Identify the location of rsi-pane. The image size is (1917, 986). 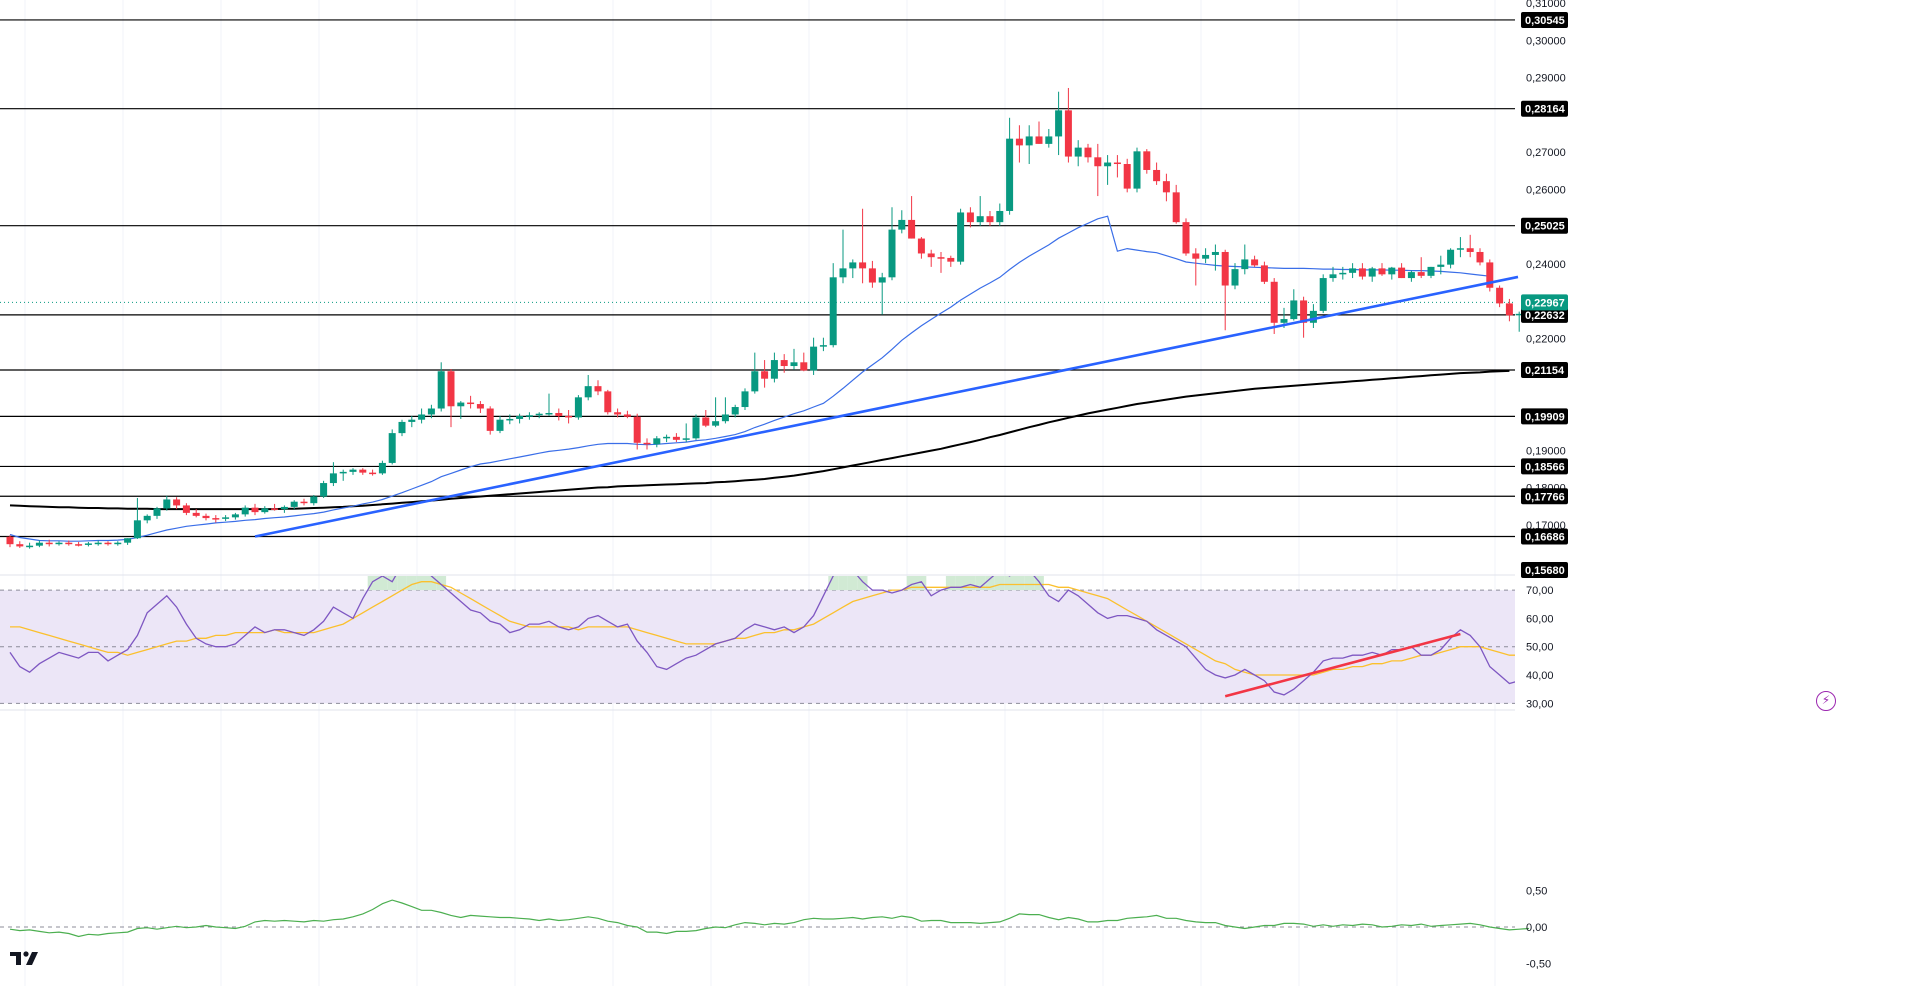
(757, 640).